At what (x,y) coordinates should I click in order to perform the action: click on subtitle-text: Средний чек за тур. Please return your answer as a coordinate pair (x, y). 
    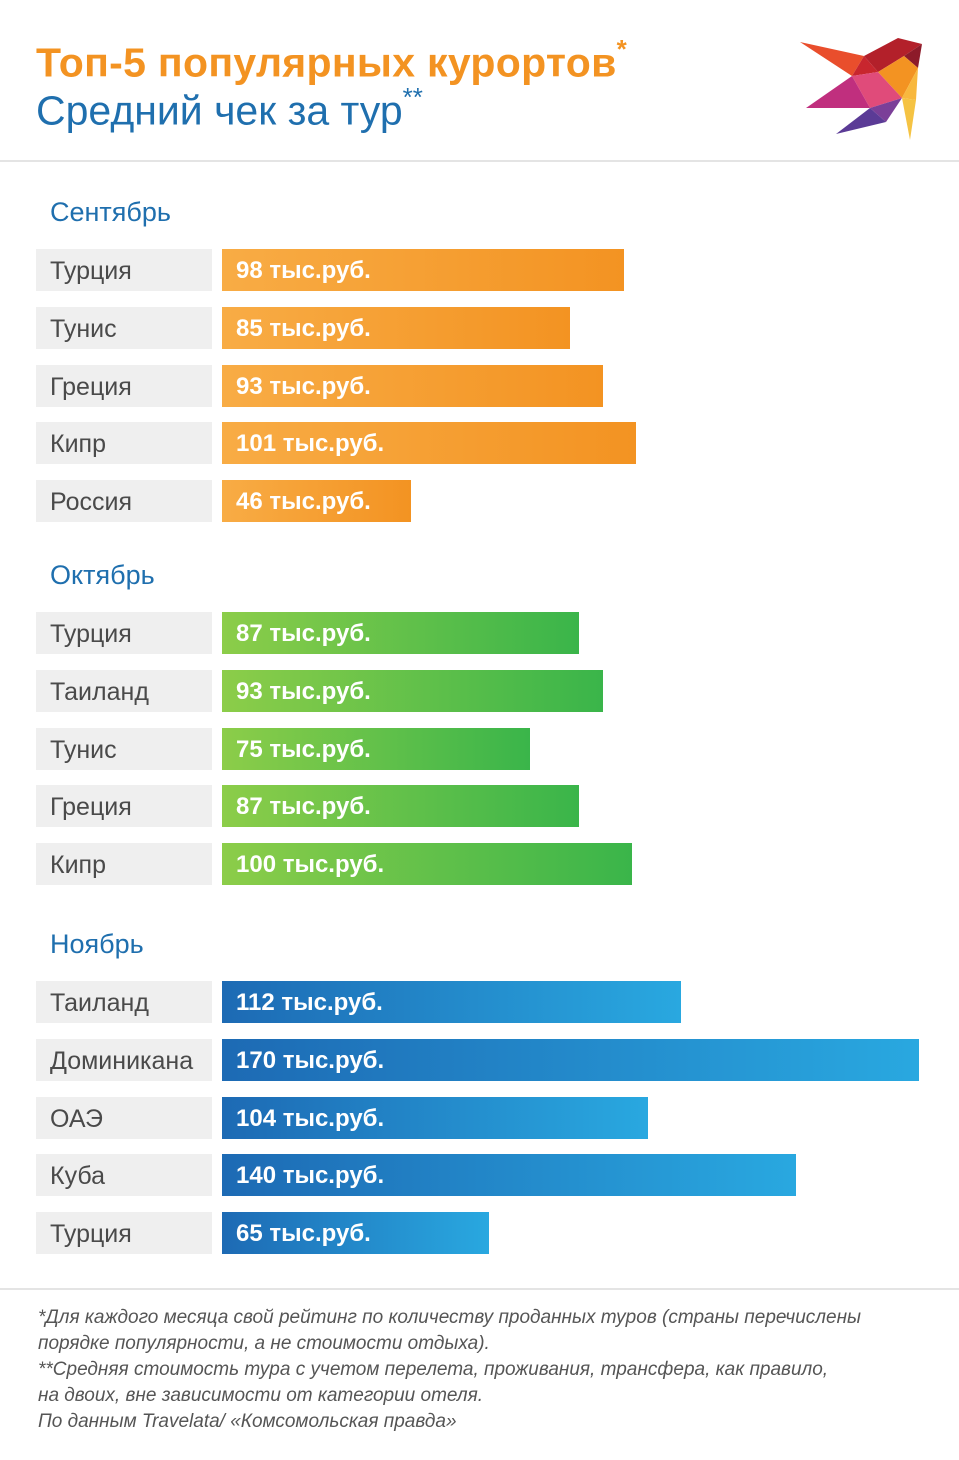
    Looking at the image, I should click on (219, 110).